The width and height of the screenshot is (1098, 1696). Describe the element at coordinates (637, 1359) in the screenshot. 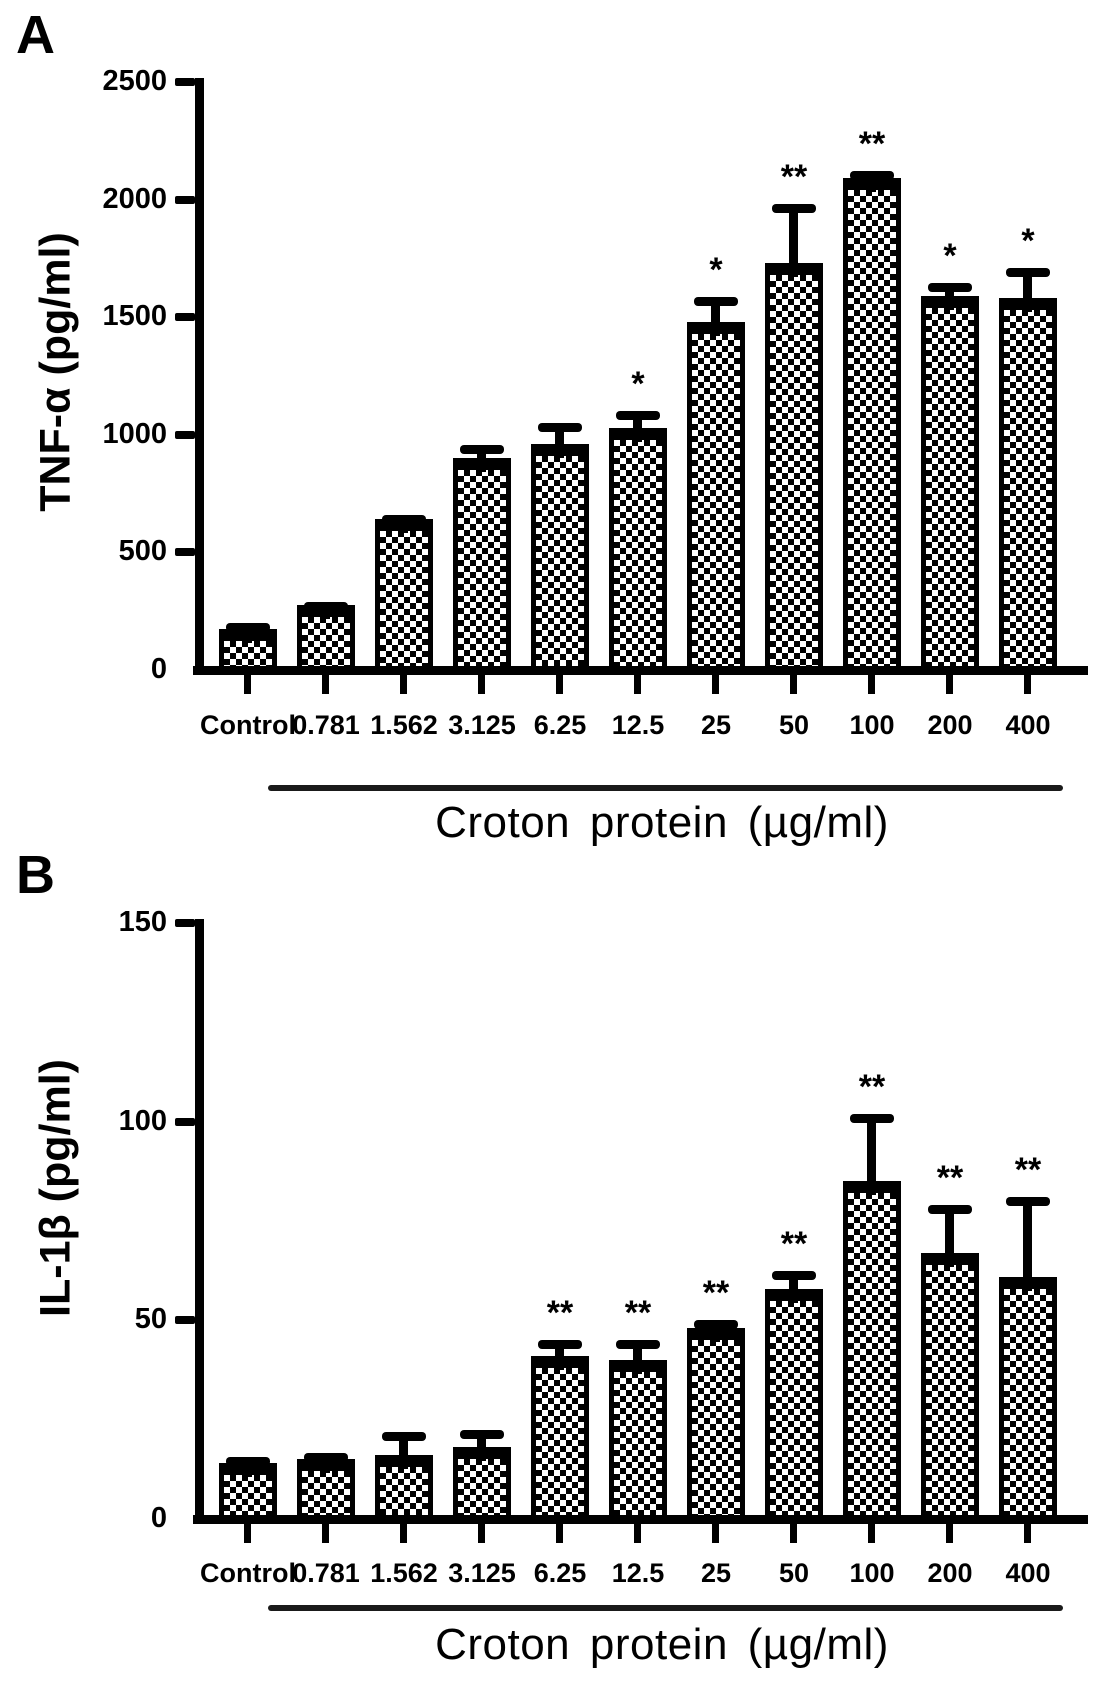

I see `error-bar-stem-12.5` at that location.